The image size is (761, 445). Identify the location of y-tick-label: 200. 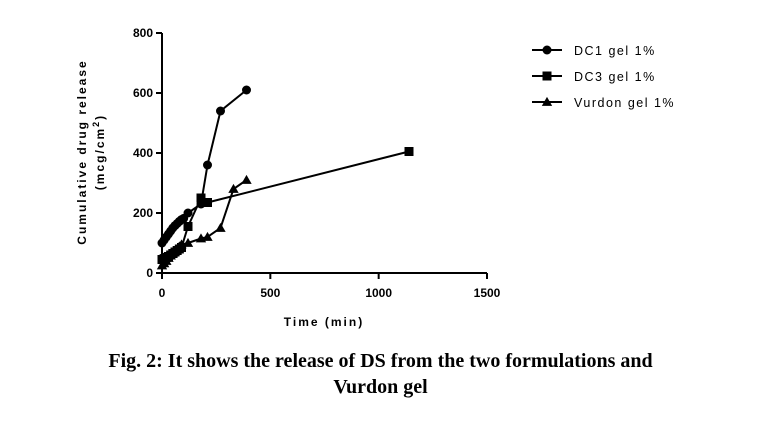
(143, 213).